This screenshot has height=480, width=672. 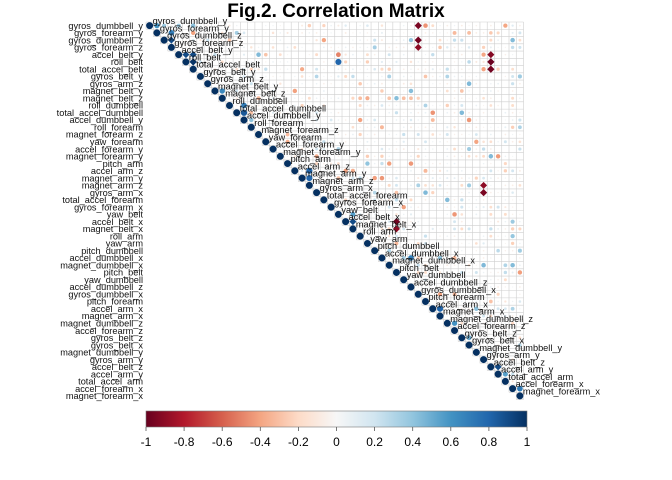 What do you see at coordinates (105, 396) in the screenshot?
I see `row-label: magnet_forearm_x` at bounding box center [105, 396].